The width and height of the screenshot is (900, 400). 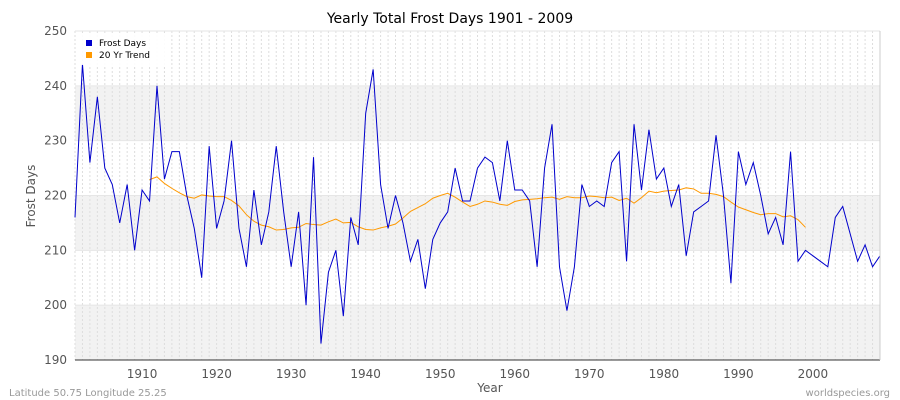 What do you see at coordinates (216, 374) in the screenshot?
I see `x-tick-label: 1920` at bounding box center [216, 374].